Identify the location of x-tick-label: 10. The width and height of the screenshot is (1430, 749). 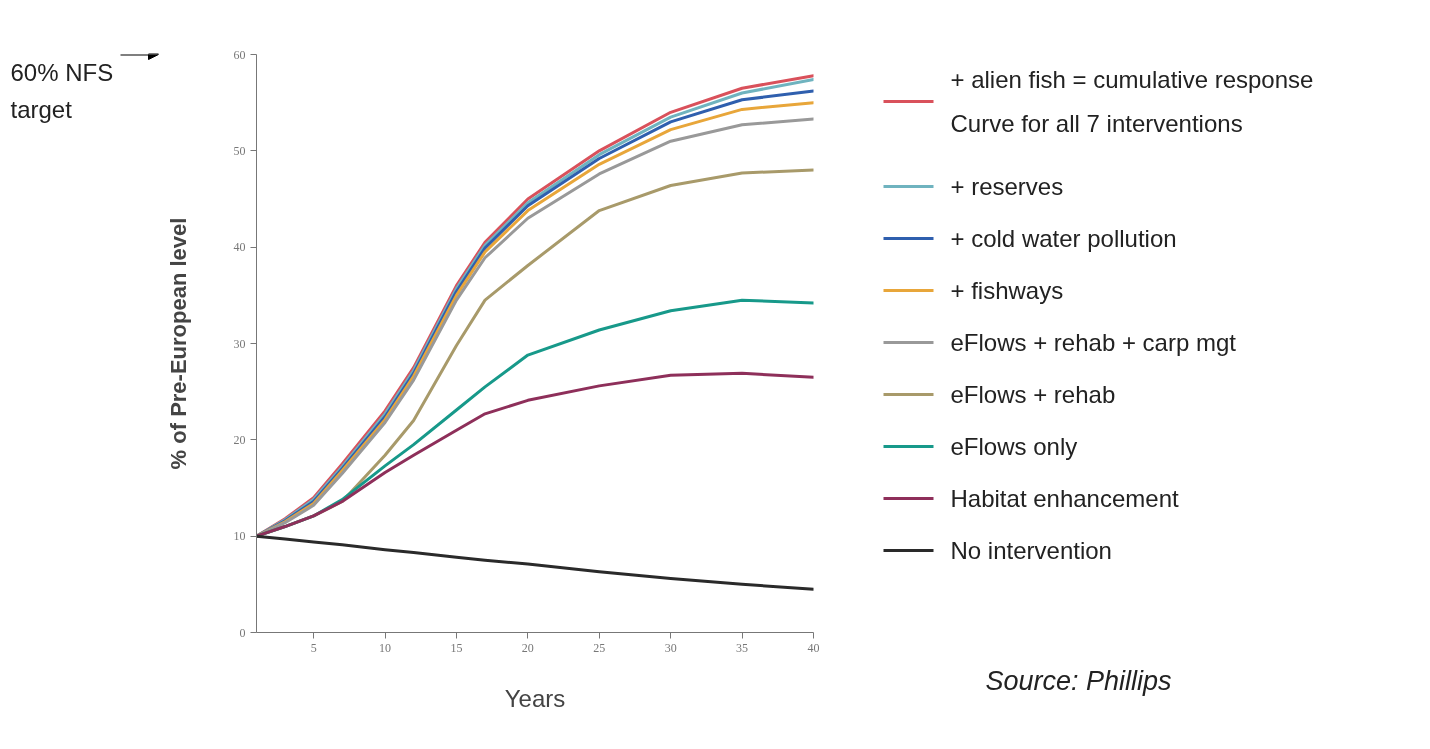
(385, 647).